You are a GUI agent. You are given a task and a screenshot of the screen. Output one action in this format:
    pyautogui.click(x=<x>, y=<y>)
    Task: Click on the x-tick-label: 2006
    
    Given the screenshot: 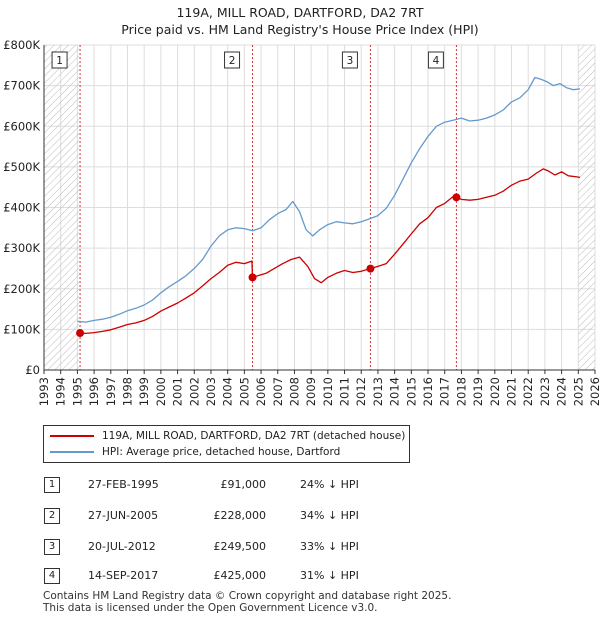 What is the action you would take?
    pyautogui.click(x=261, y=391)
    